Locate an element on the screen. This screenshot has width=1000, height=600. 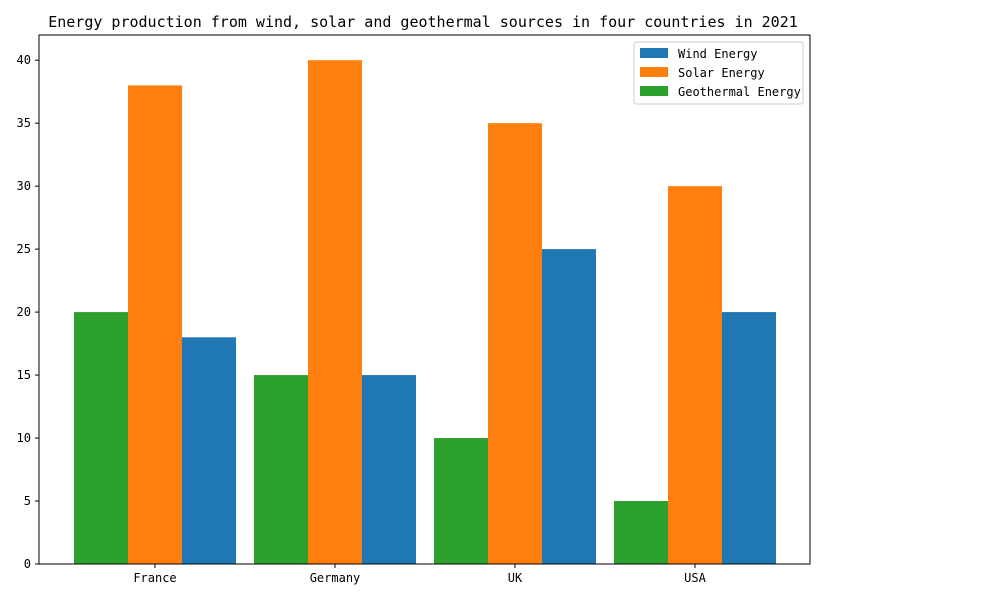
bar-wind-energy-usa is located at coordinates (749, 438).